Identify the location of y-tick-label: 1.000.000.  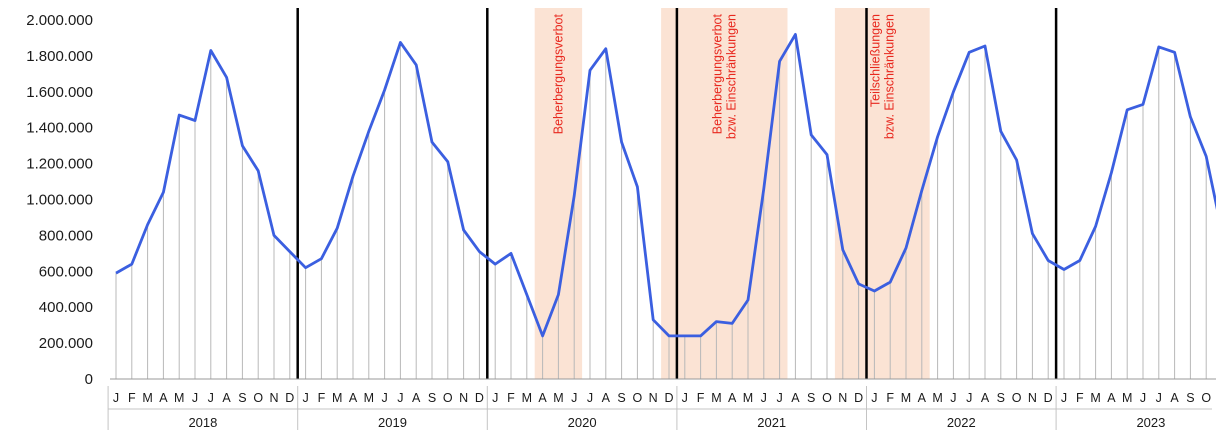
(59, 200).